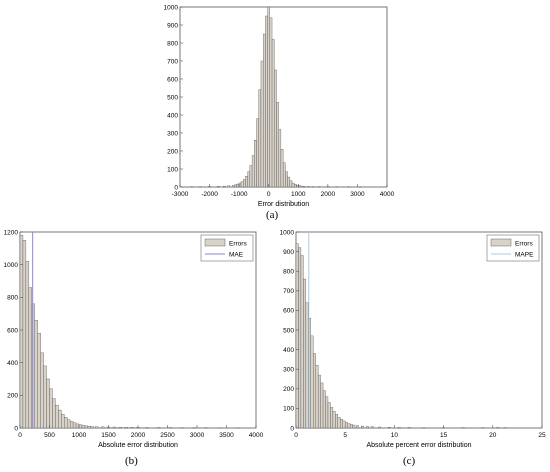 The height and width of the screenshot is (472, 550). Describe the element at coordinates (288, 370) in the screenshot. I see `y-tick-label: 300` at that location.